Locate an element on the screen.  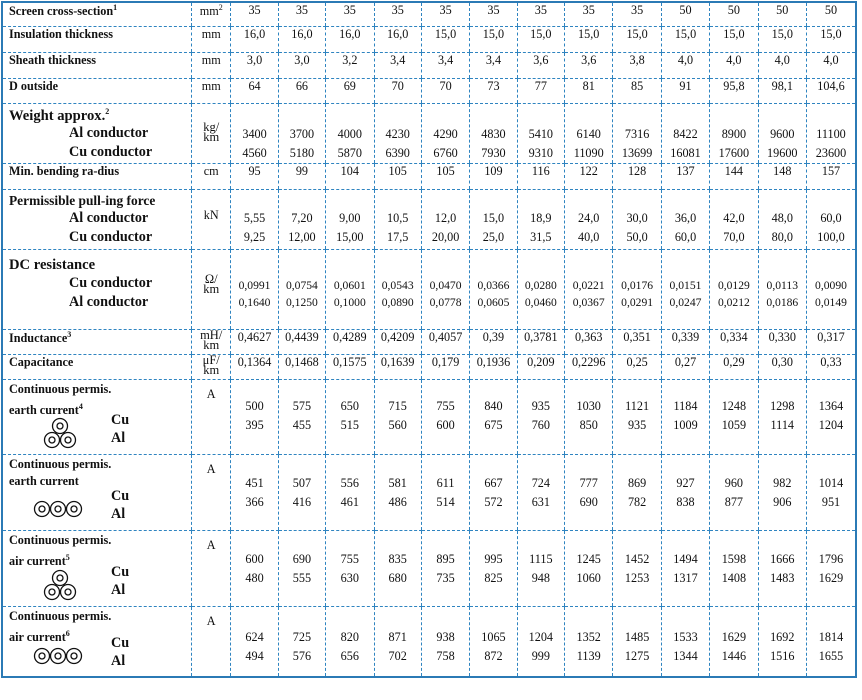
value-cell: 7,20 12,00 is located at coordinates (301, 219).